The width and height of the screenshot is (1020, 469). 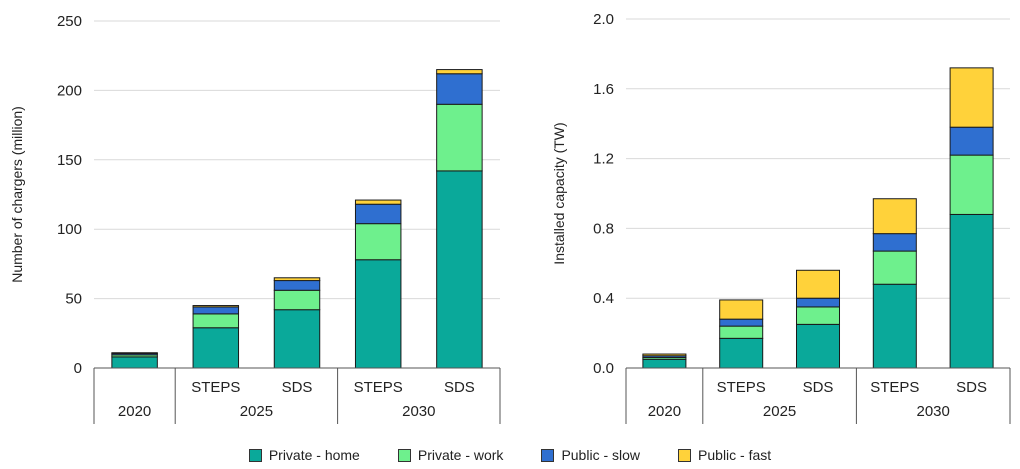 I want to click on legend-item-public-fast: Public - fast, so click(x=724, y=455).